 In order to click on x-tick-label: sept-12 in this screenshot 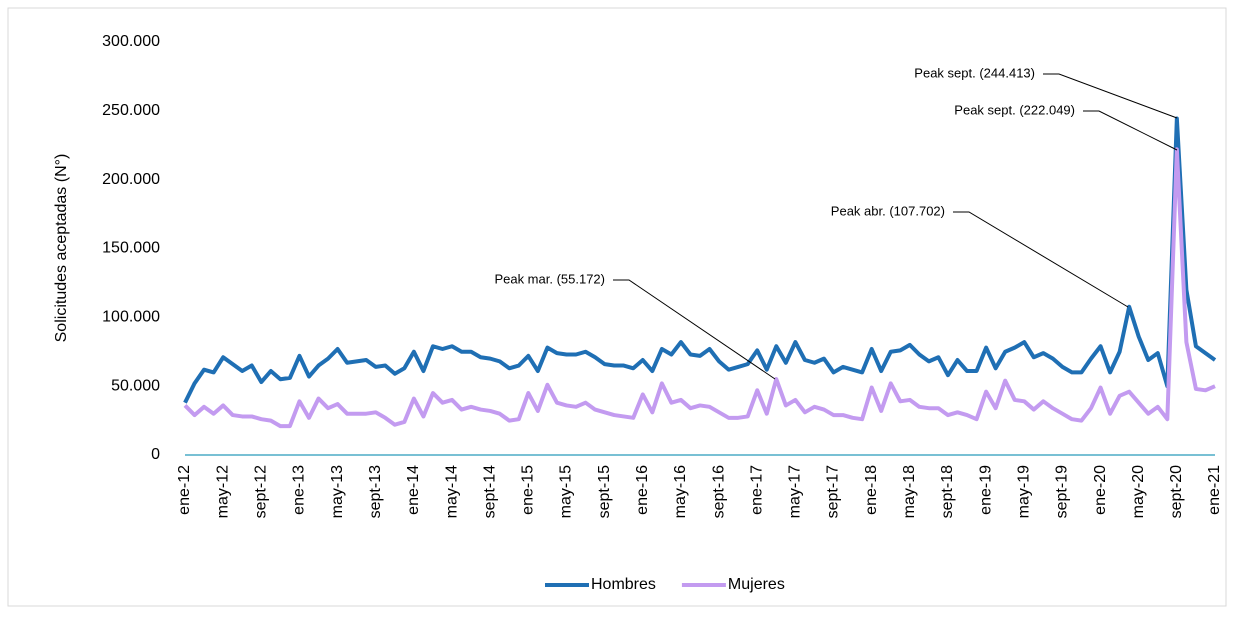, I will do `click(261, 491)`.